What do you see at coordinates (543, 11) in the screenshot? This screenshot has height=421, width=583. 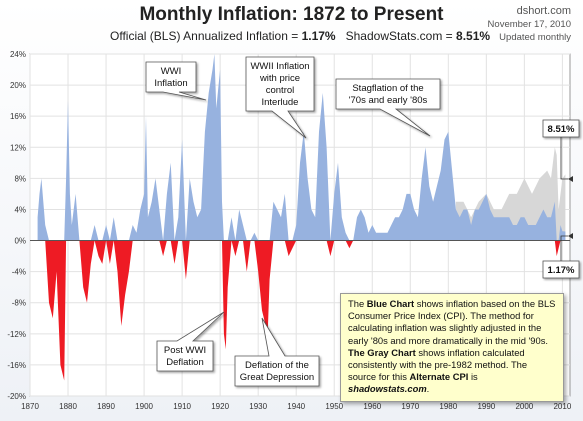 I see `brand-site: dshort.com` at bounding box center [543, 11].